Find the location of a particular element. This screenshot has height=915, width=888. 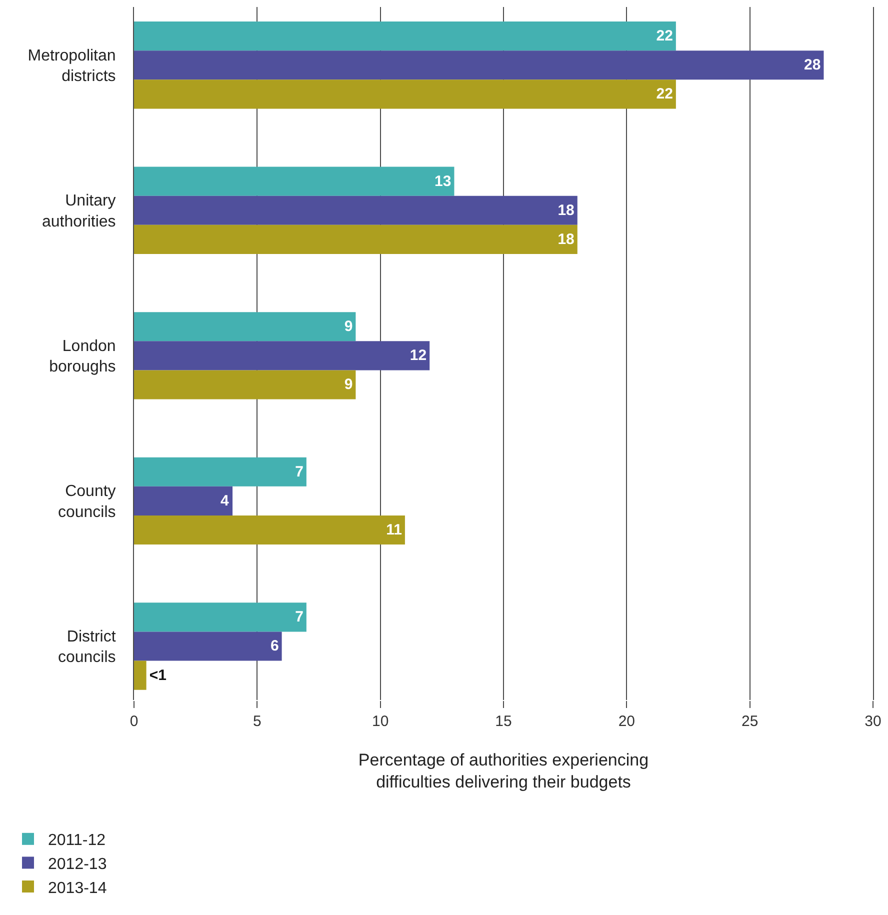

legend-label: 2011-12 is located at coordinates (77, 841).